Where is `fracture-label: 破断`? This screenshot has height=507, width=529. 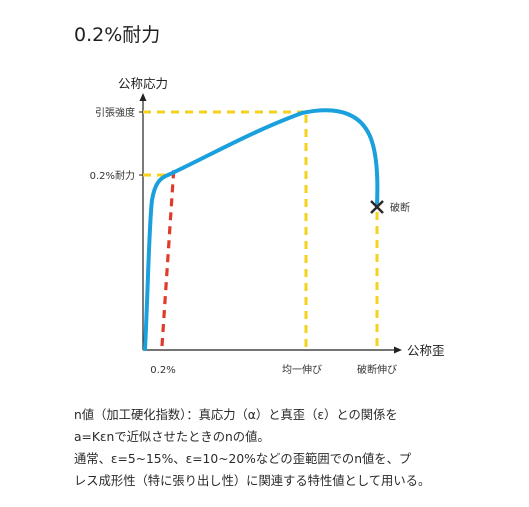 fracture-label: 破断 is located at coordinates (400, 207).